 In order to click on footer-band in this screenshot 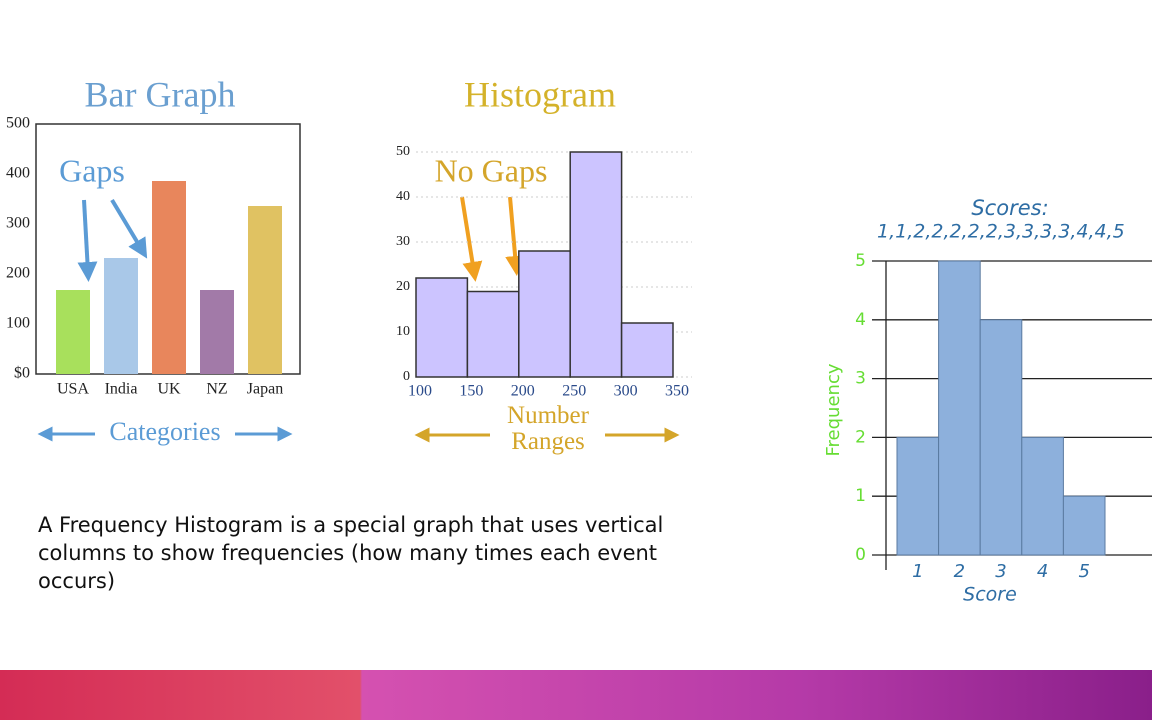, I will do `click(576, 695)`.